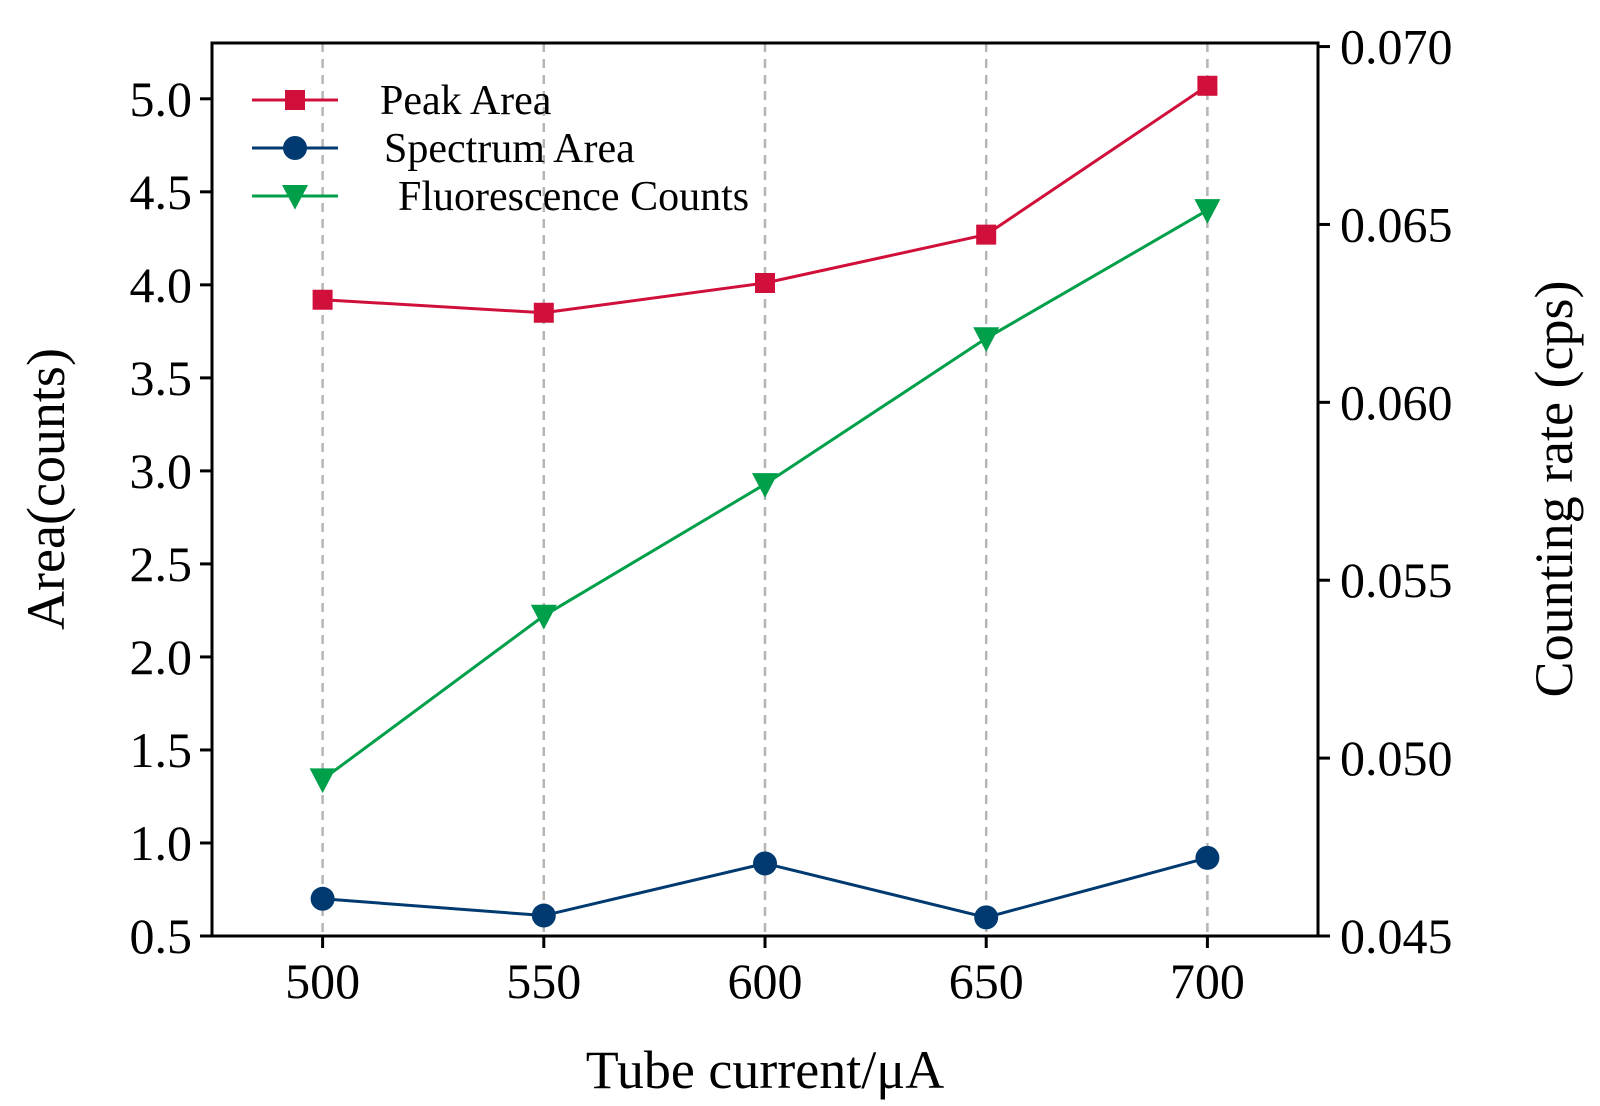 The height and width of the screenshot is (1106, 1600). I want to click on x-tick-label: 600, so click(765, 981).